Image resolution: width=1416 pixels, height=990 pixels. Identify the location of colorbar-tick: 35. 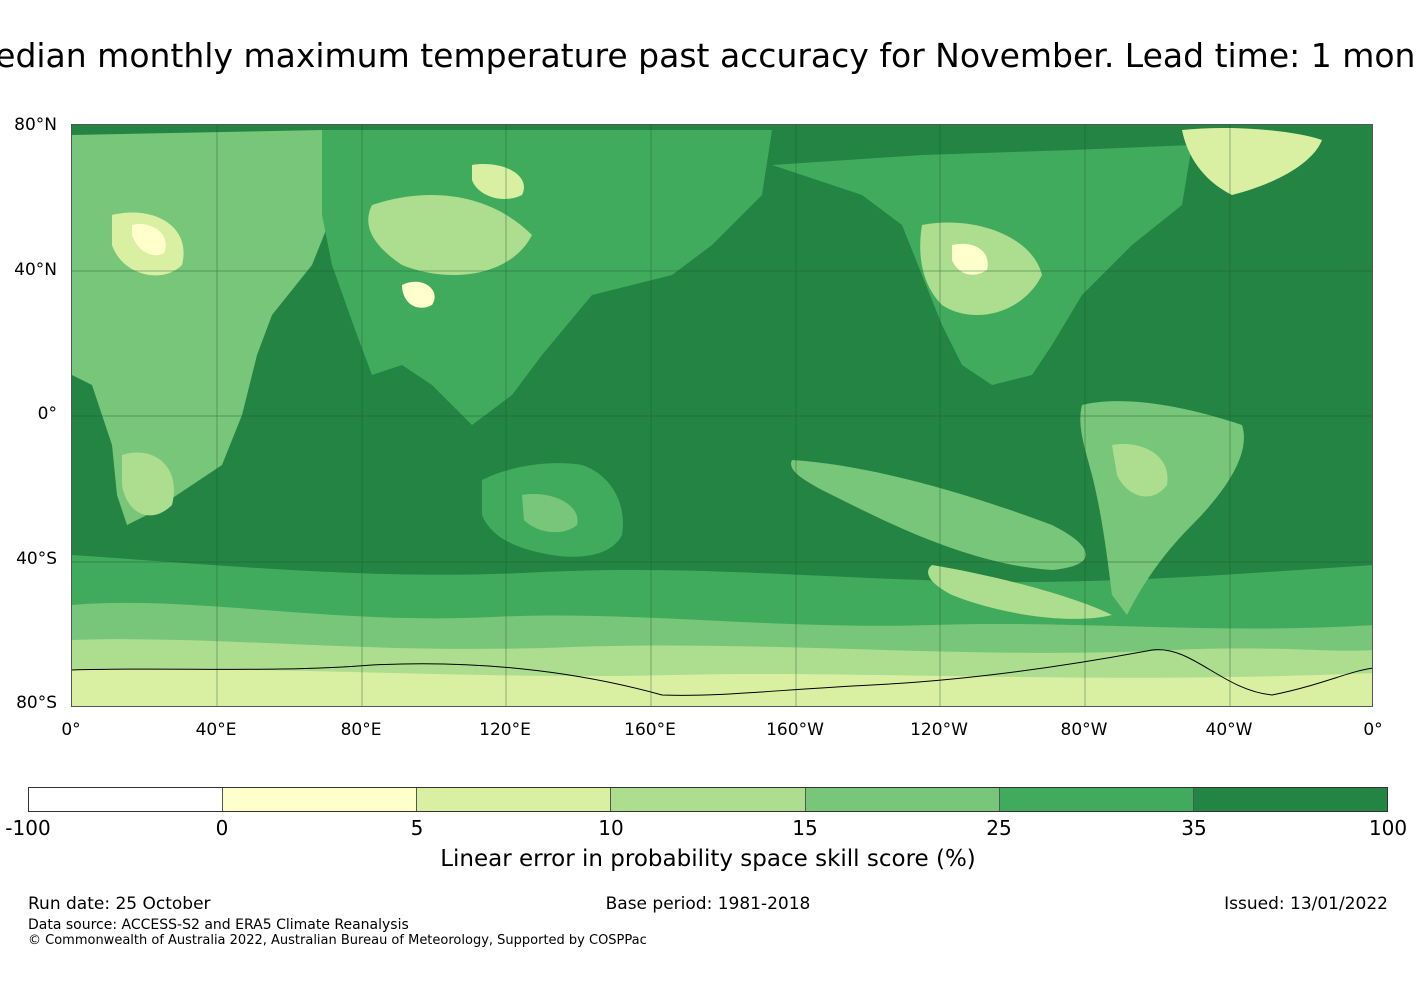
(1194, 828).